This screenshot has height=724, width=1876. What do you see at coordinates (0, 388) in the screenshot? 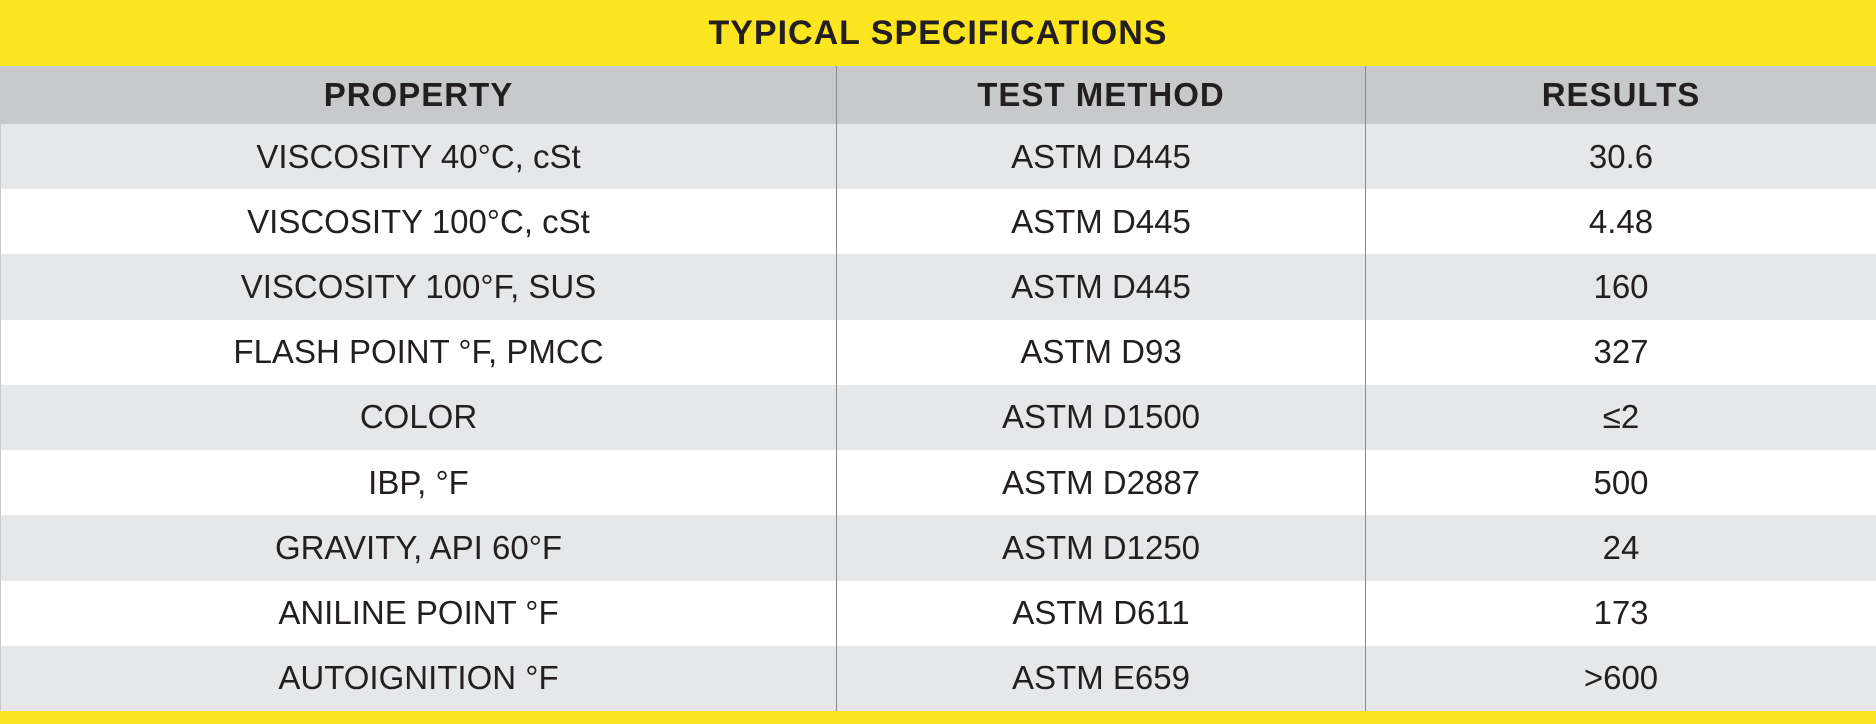
I see `left-border` at bounding box center [0, 388].